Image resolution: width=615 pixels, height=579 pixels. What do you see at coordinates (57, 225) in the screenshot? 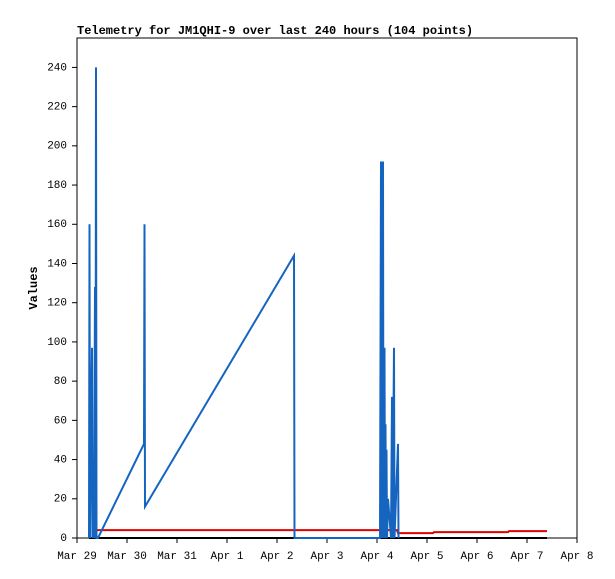
I see `y-tick-label: 160` at bounding box center [57, 225].